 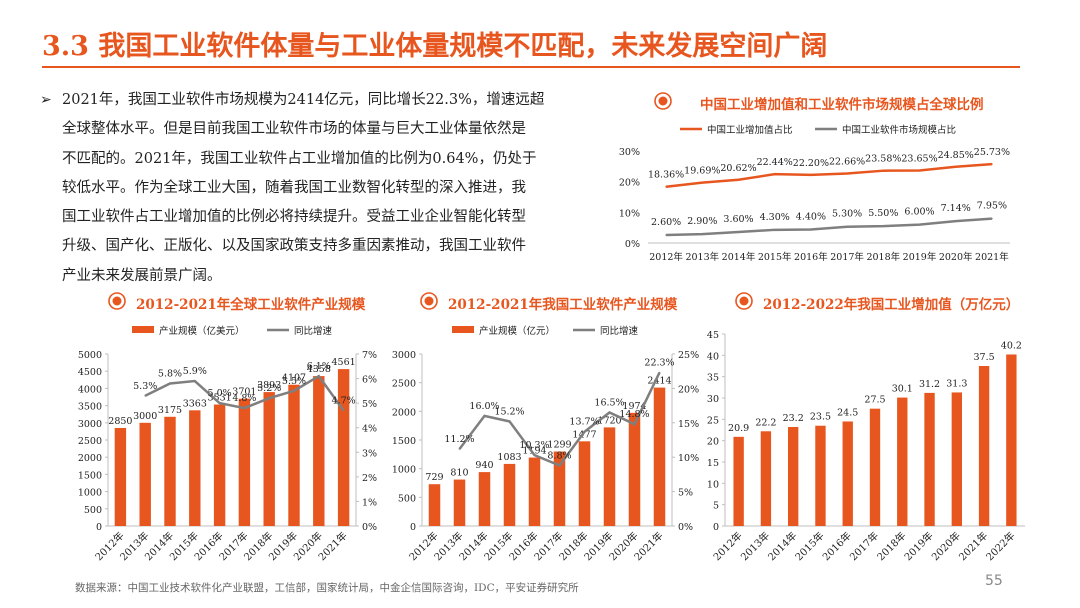 I want to click on growth-label: 5.5%, so click(x=294, y=381).